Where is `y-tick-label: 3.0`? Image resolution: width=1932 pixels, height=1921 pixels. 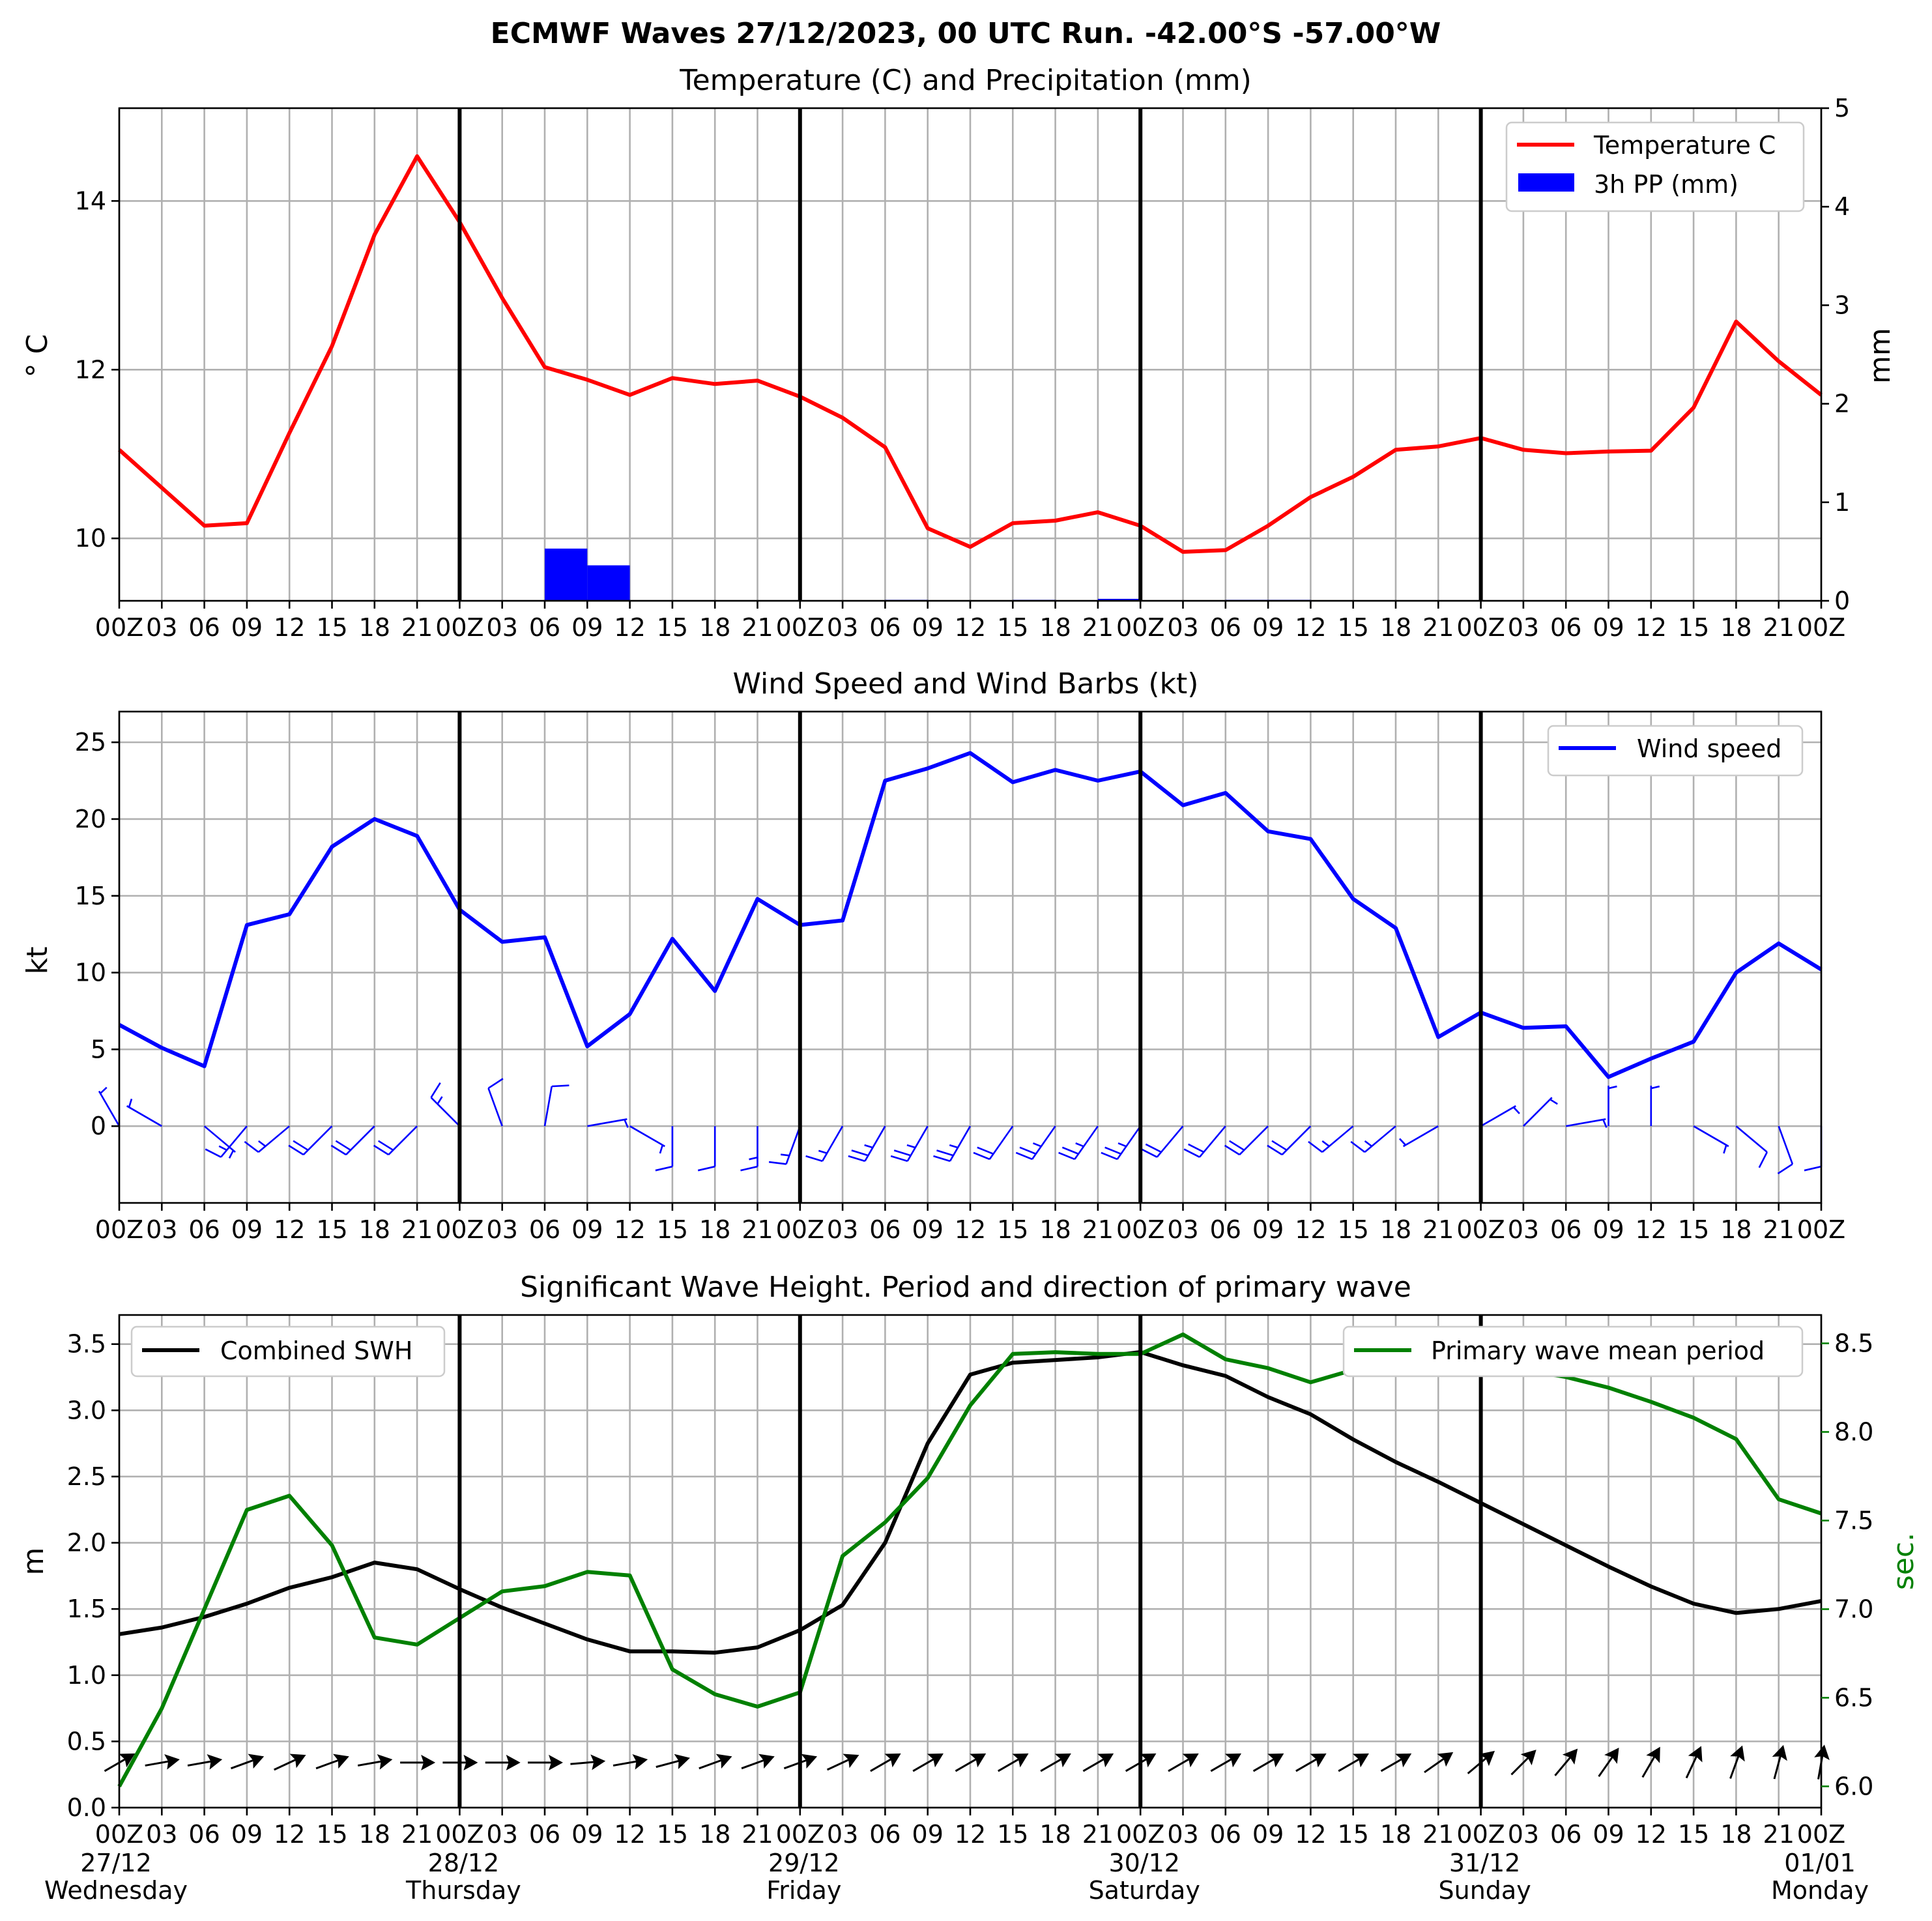 y-tick-label: 3.0 is located at coordinates (86, 1410).